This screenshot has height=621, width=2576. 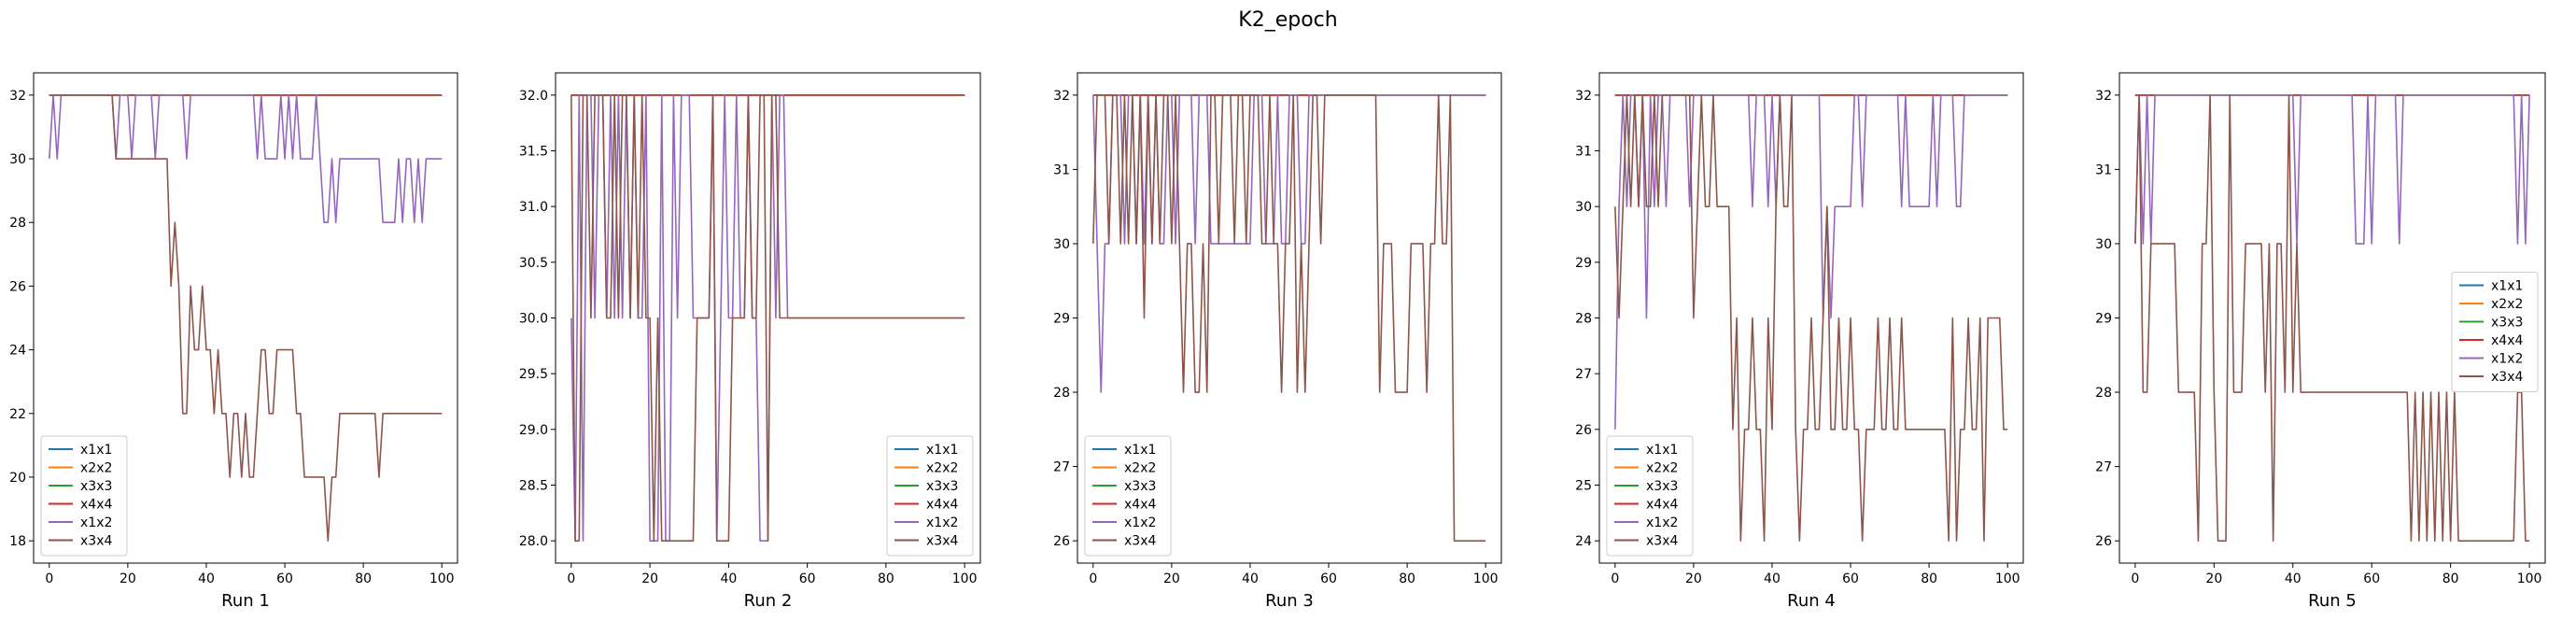 What do you see at coordinates (245, 601) in the screenshot?
I see `x-axis-label: Run 1` at bounding box center [245, 601].